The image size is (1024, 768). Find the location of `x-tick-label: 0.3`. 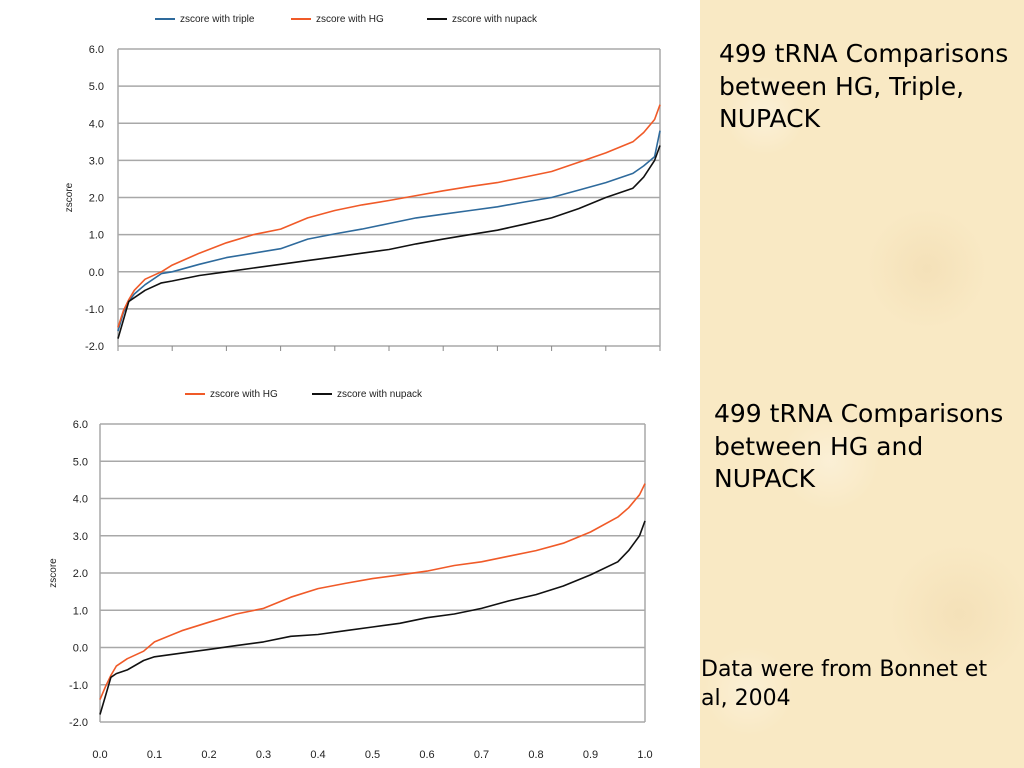

x-tick-label: 0.3 is located at coordinates (263, 755).